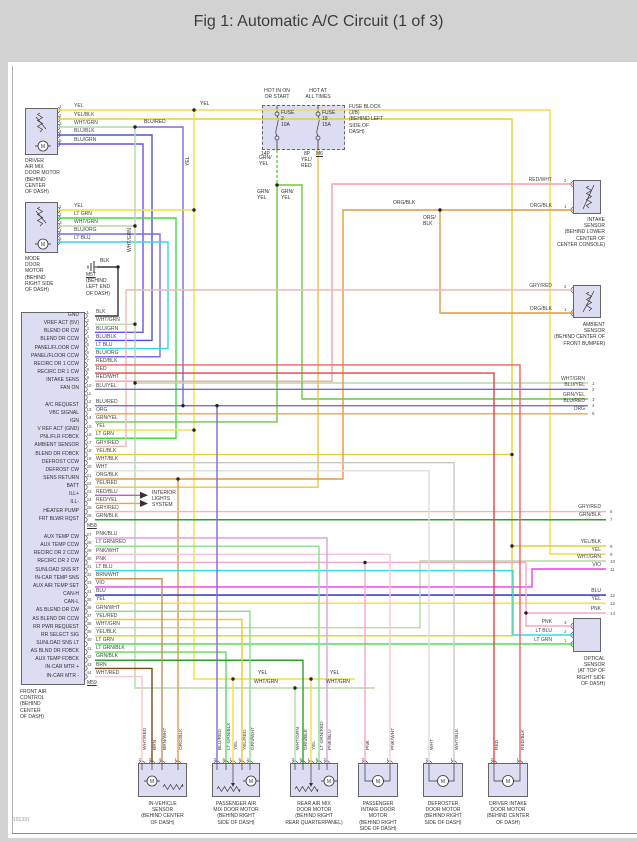  What do you see at coordinates (104, 566) in the screenshot?
I see `wire-color-label: LT BLU` at bounding box center [104, 566].